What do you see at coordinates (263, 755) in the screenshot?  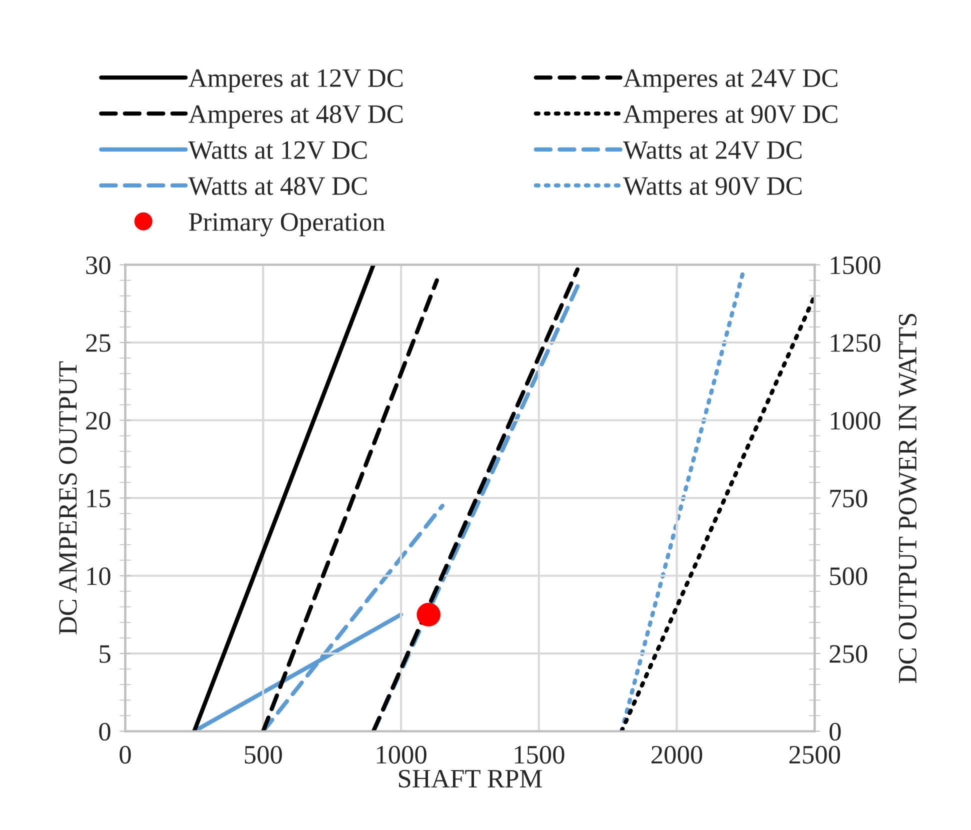 I see `x-tick-label: 500` at bounding box center [263, 755].